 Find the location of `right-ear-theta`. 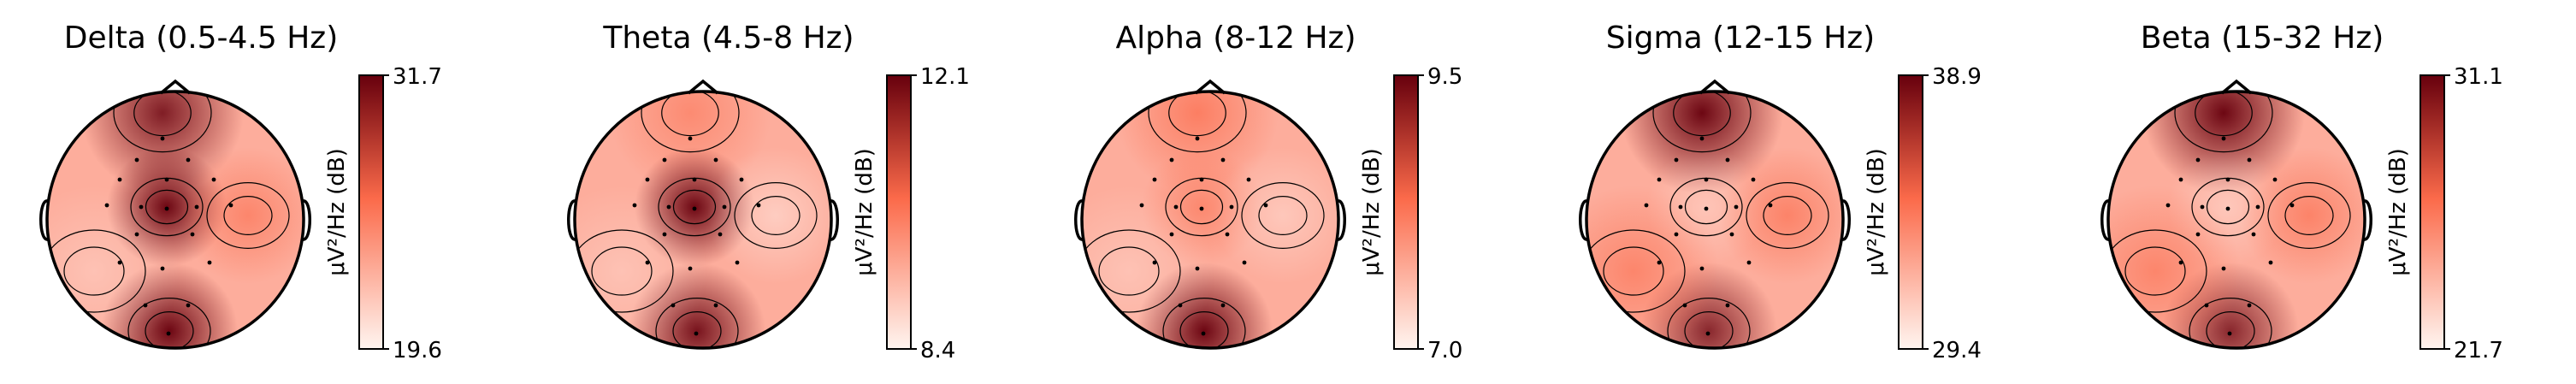

right-ear-theta is located at coordinates (834, 220).